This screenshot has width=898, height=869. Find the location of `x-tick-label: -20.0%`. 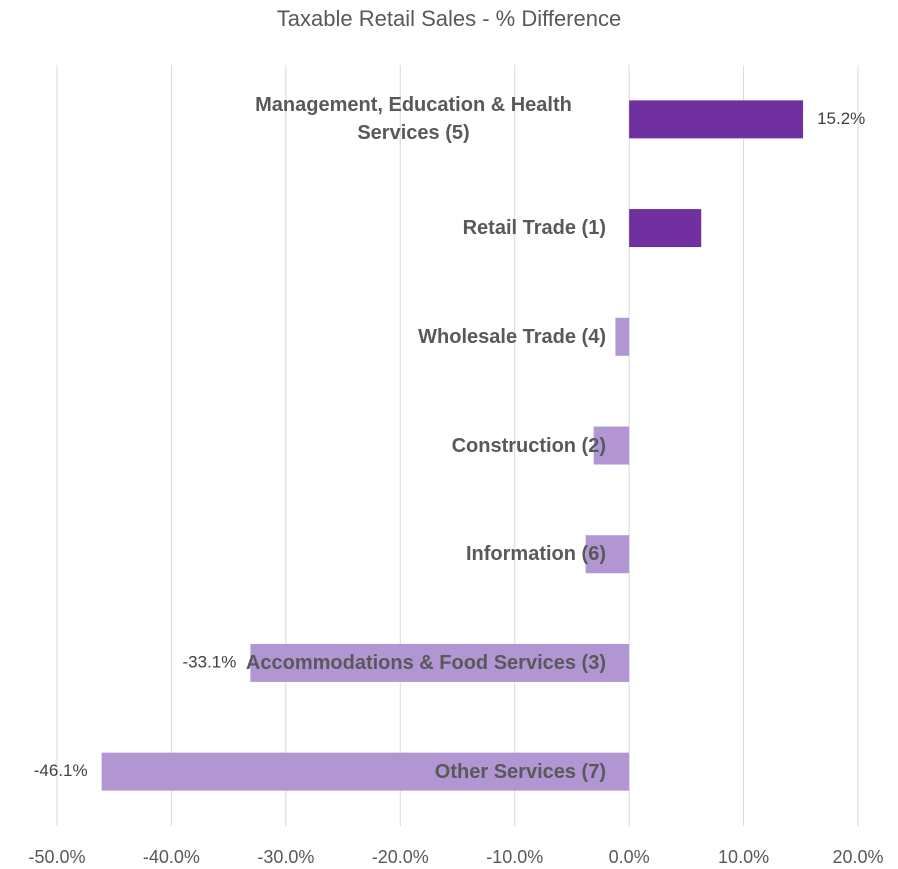

x-tick-label: -20.0% is located at coordinates (400, 857).